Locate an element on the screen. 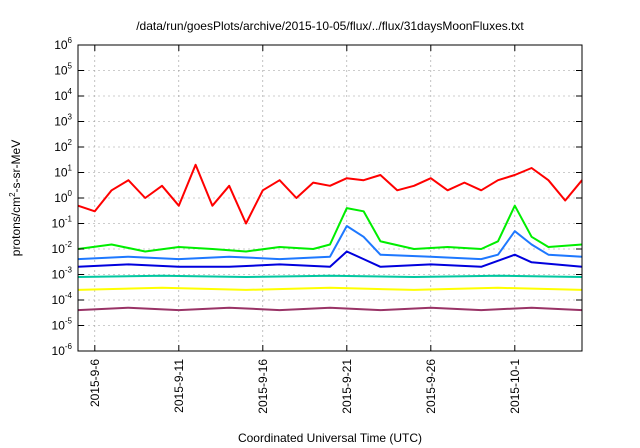 The image size is (640, 448). y-tick-label-exp: 6 is located at coordinates (70, 40).